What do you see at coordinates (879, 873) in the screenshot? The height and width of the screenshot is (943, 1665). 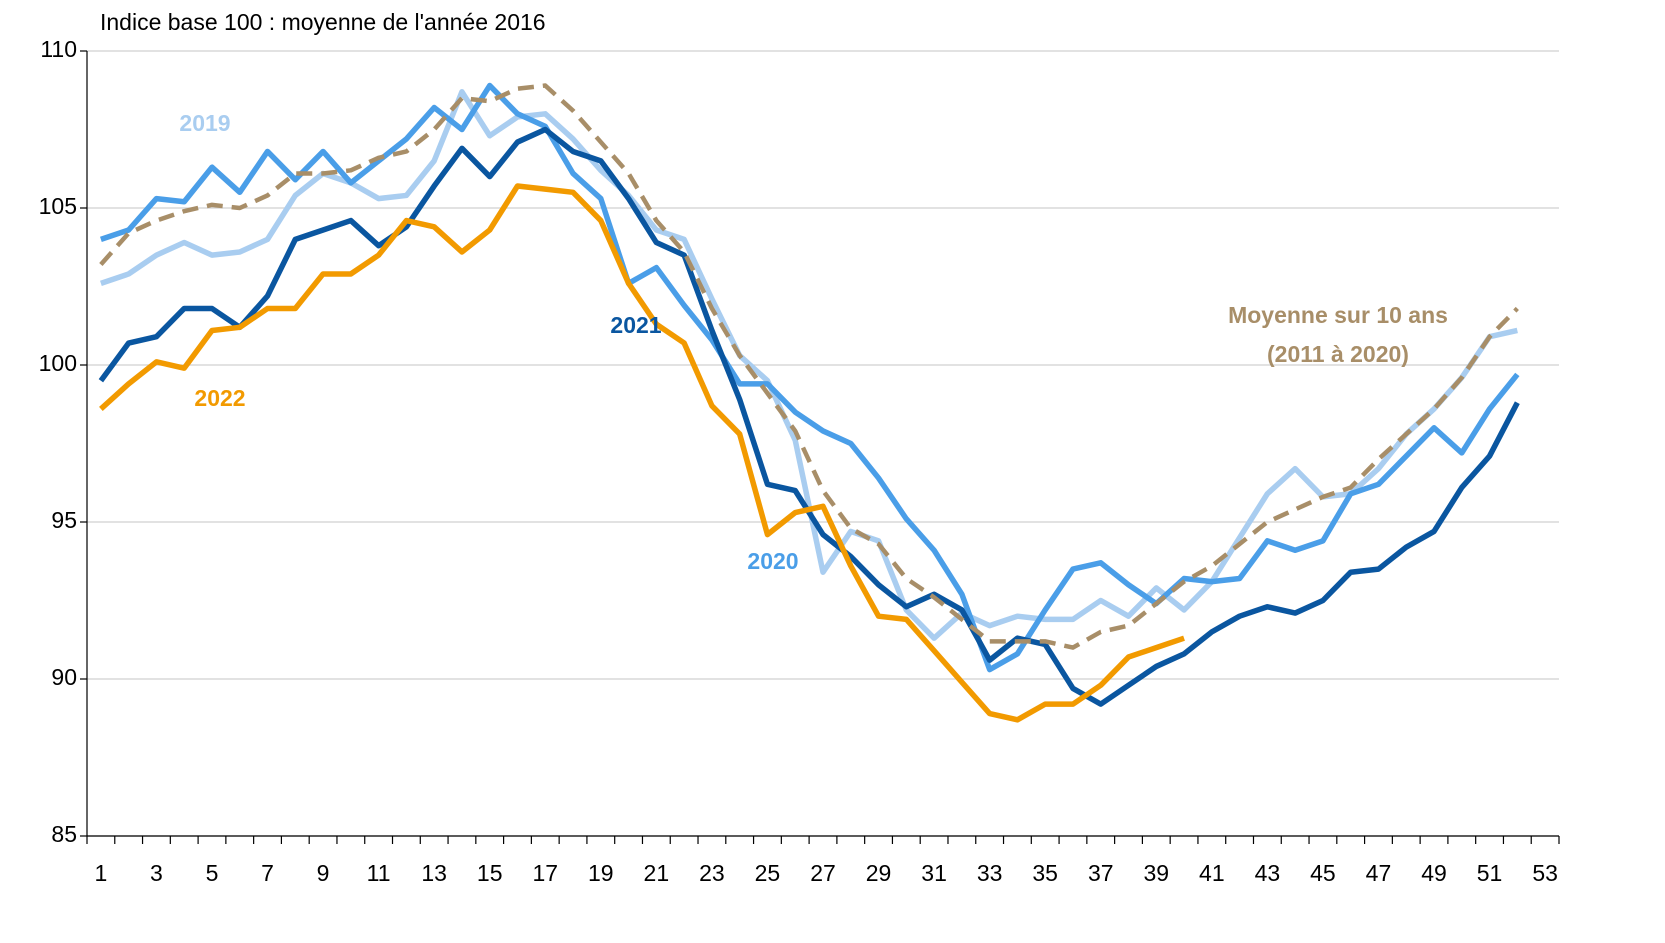 I see `x-tick-label: 29` at bounding box center [879, 873].